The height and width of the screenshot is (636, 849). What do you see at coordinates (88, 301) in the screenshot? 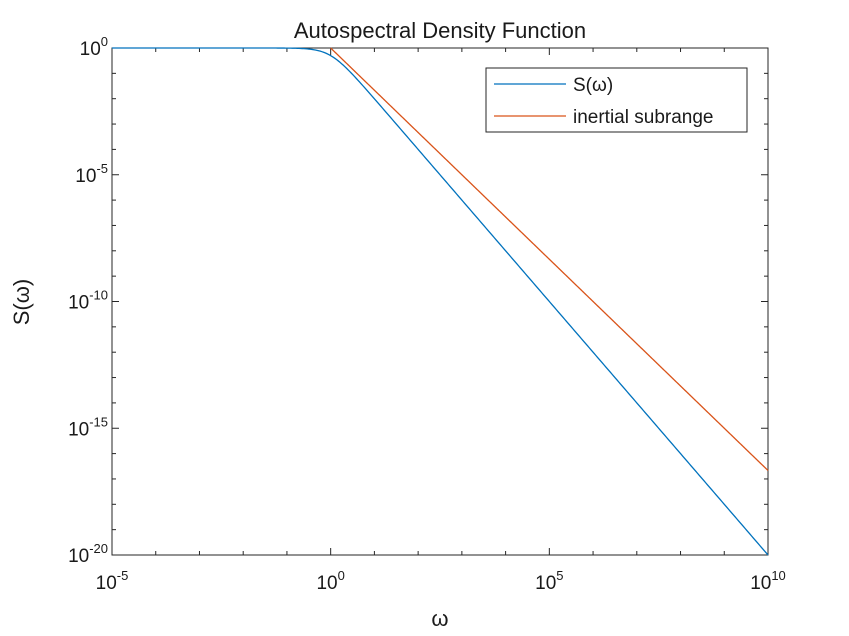
I see `y-tick-label: 10⁻¹⁰` at bounding box center [88, 301].